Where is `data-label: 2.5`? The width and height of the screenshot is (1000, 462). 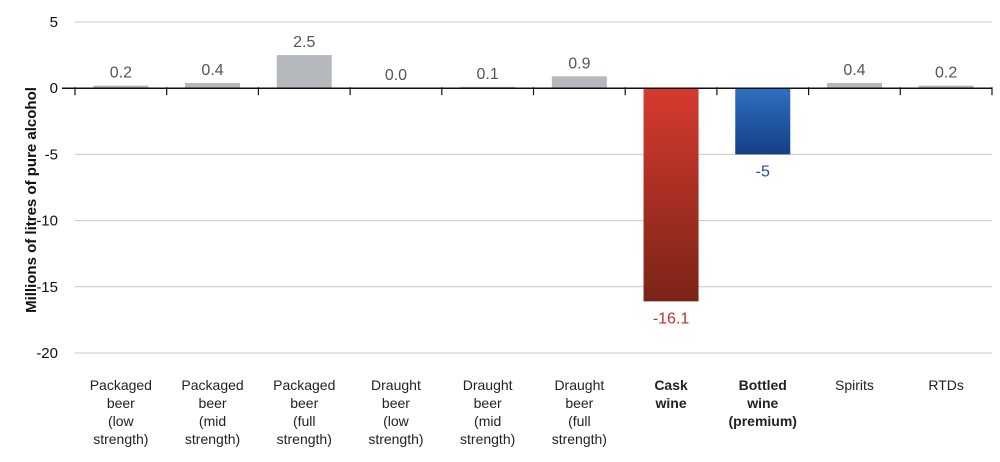 data-label: 2.5 is located at coordinates (304, 42).